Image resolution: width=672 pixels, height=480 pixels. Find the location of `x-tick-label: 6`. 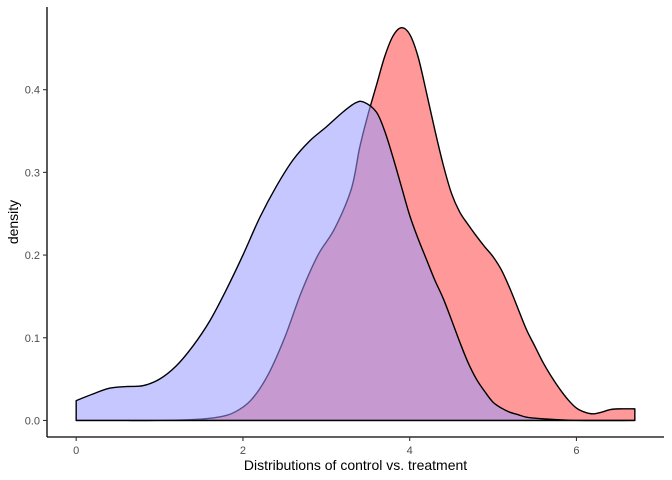

x-tick-label: 6 is located at coordinates (576, 451).